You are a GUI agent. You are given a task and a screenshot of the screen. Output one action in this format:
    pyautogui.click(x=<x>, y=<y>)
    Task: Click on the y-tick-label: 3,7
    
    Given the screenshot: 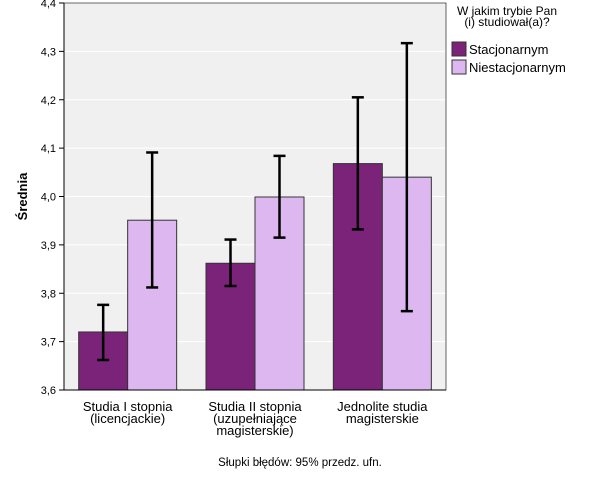 What is the action you would take?
    pyautogui.click(x=48, y=343)
    